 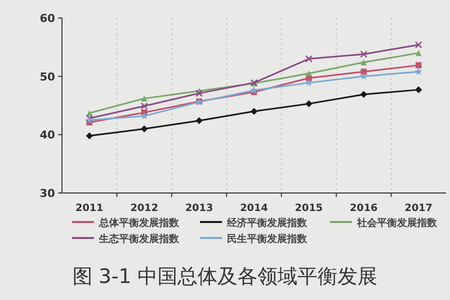 I want to click on x-tick-label: 2011, so click(x=90, y=208).